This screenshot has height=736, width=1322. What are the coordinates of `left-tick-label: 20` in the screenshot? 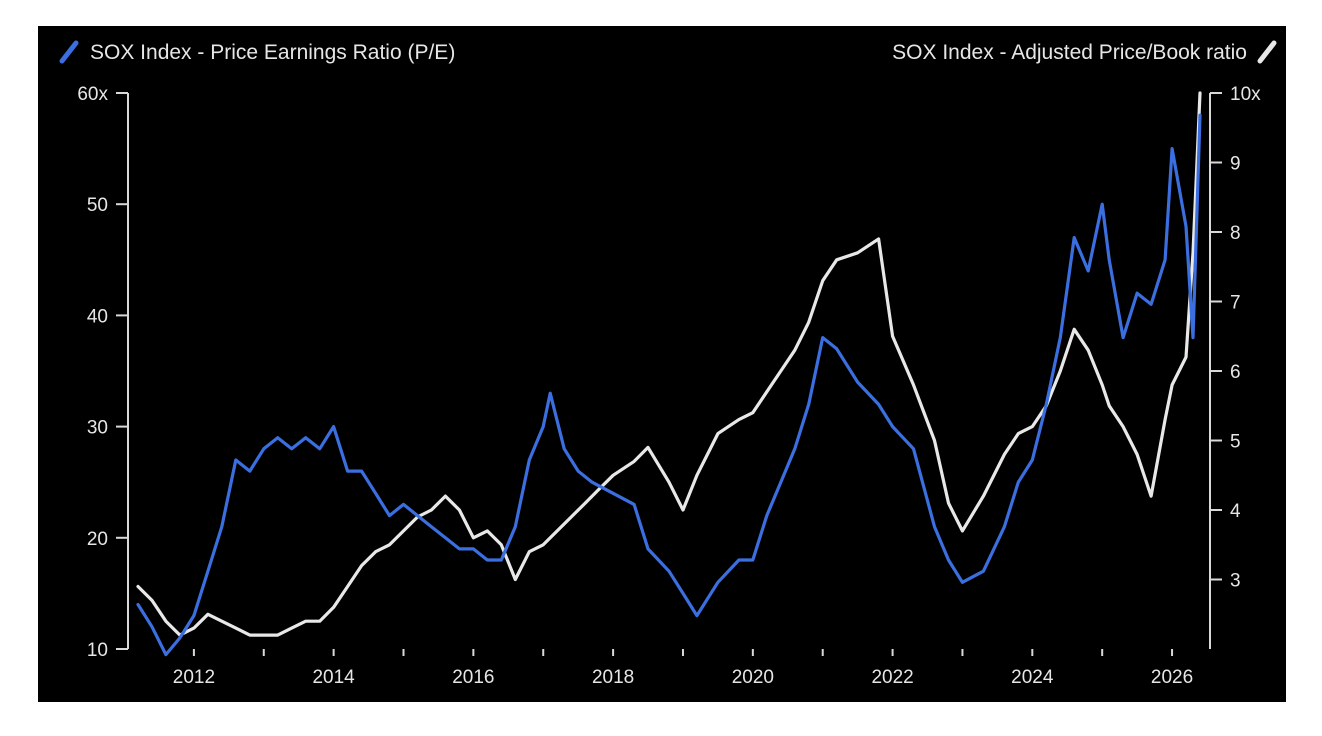 It's located at (97, 539).